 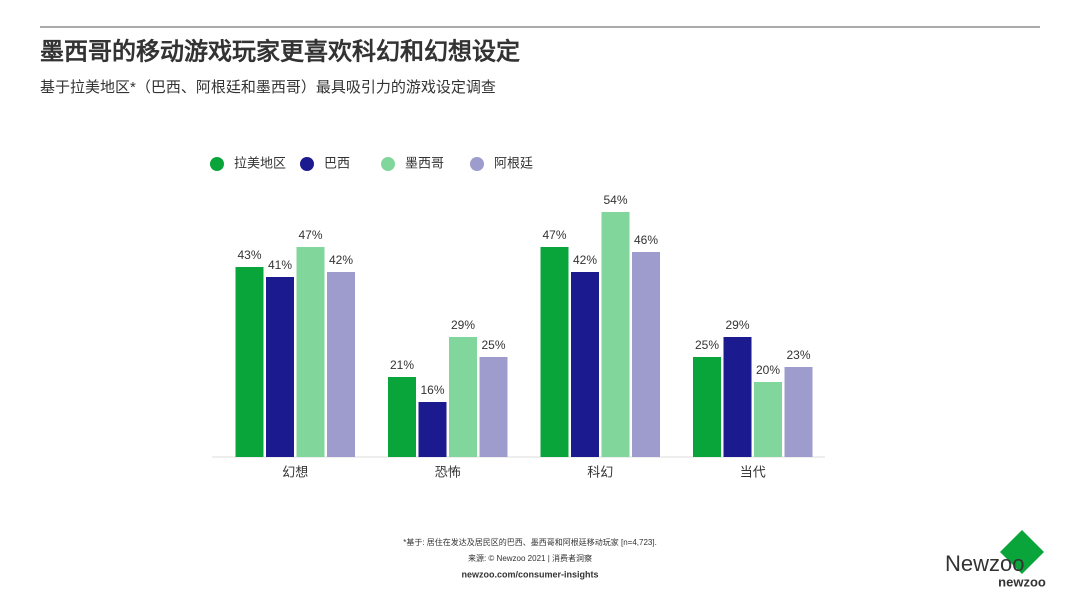 I want to click on x-tick-label: 恐怖, so click(x=448, y=471).